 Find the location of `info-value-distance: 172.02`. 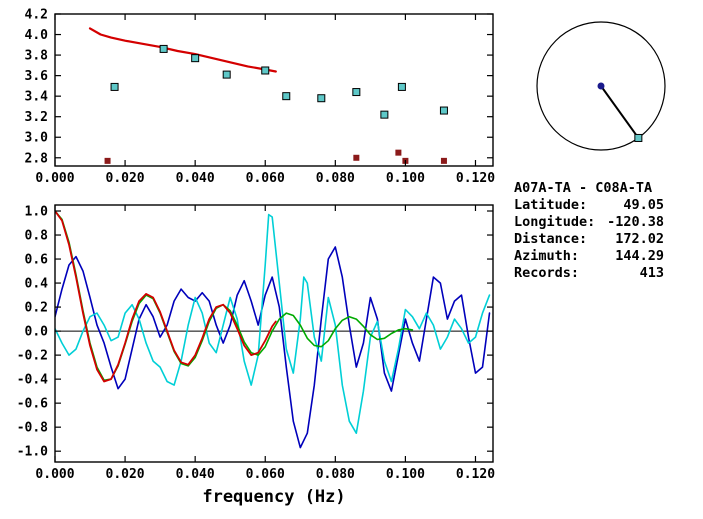

info-value-distance: 172.02 is located at coordinates (639, 239).